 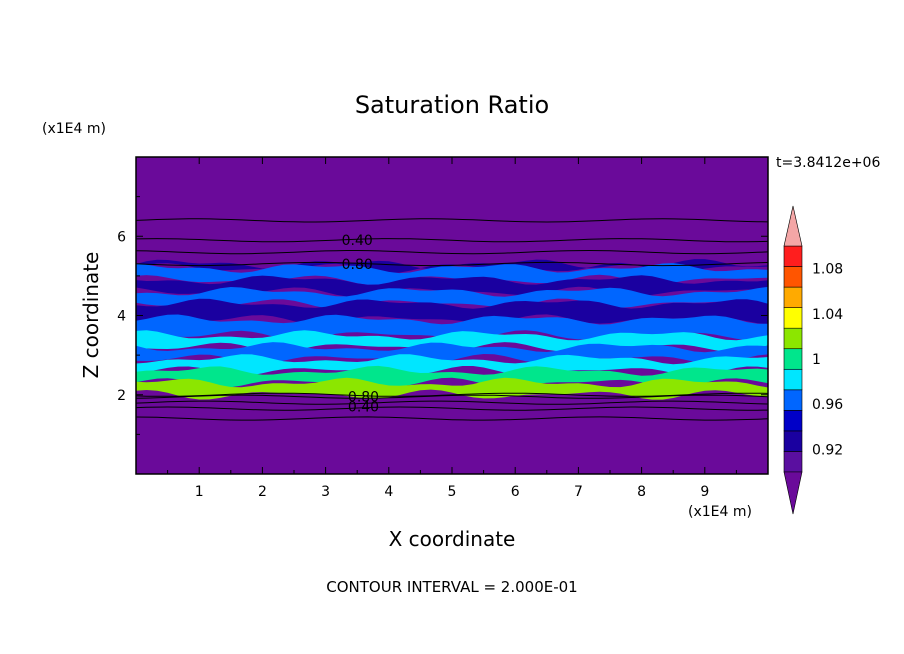 I want to click on x-tick-label: 2, so click(x=262, y=492).